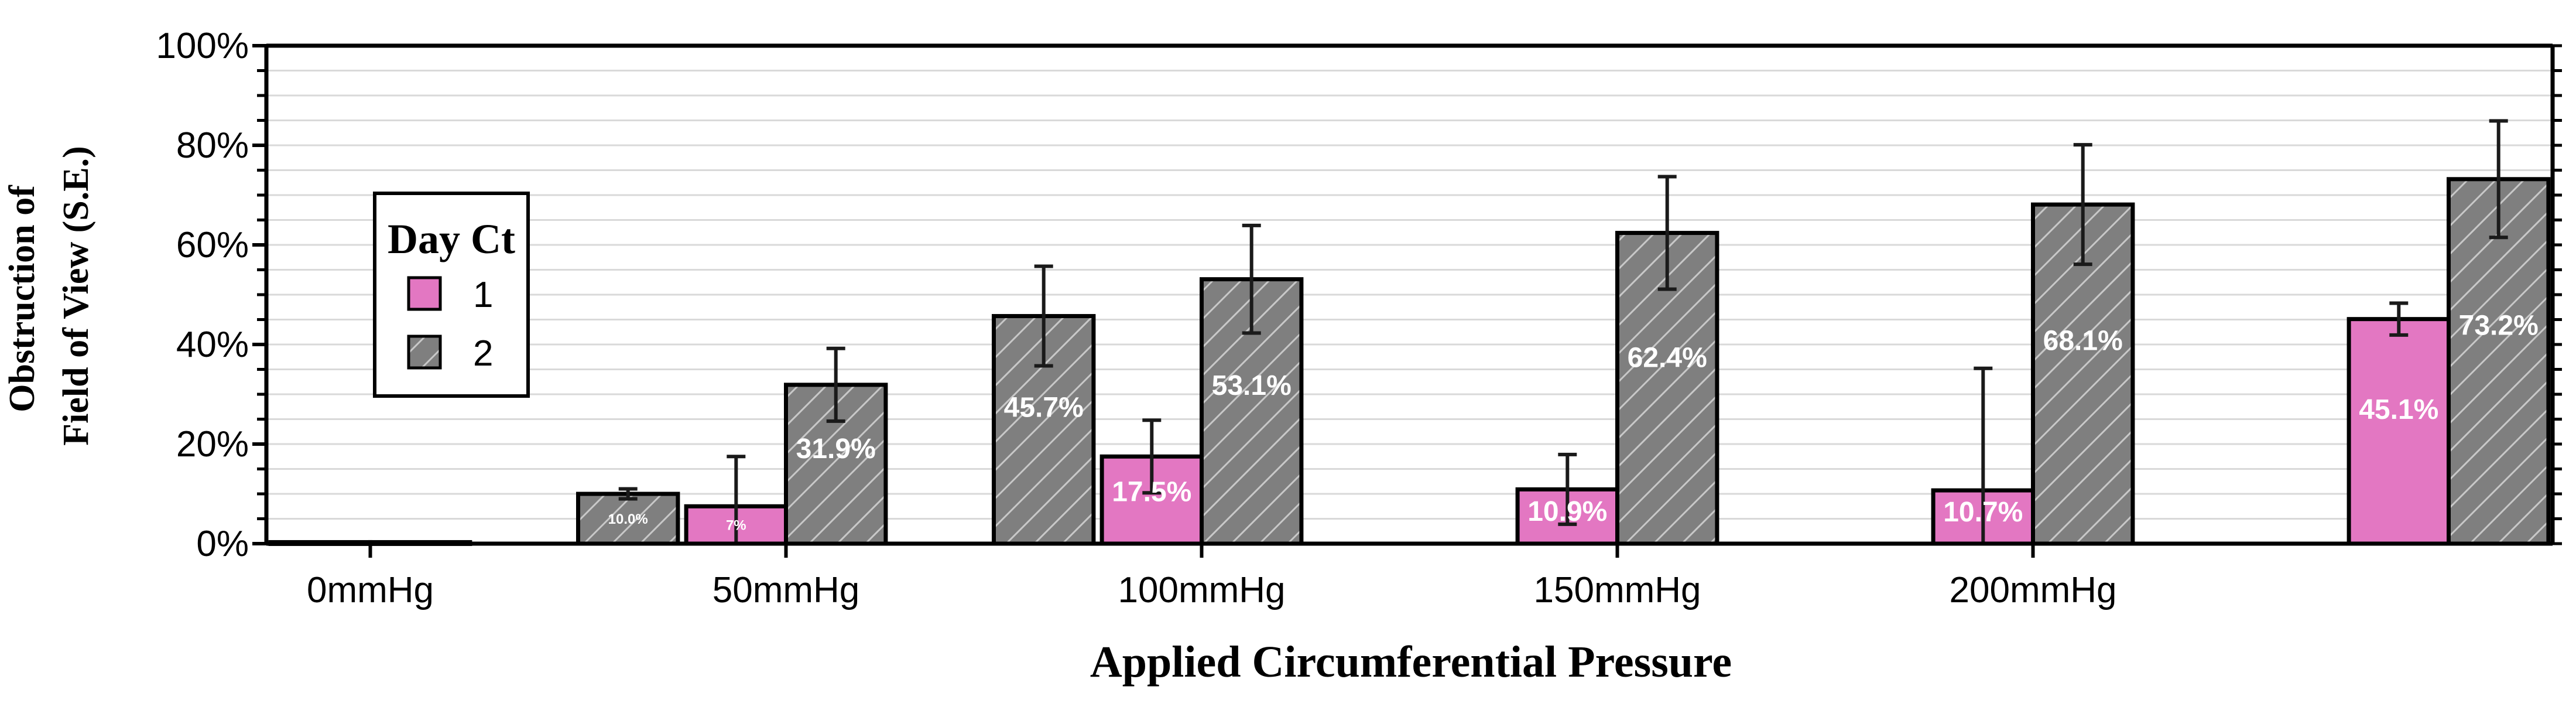 The image size is (2576, 703). I want to click on data-label: 68.1%, so click(2083, 340).